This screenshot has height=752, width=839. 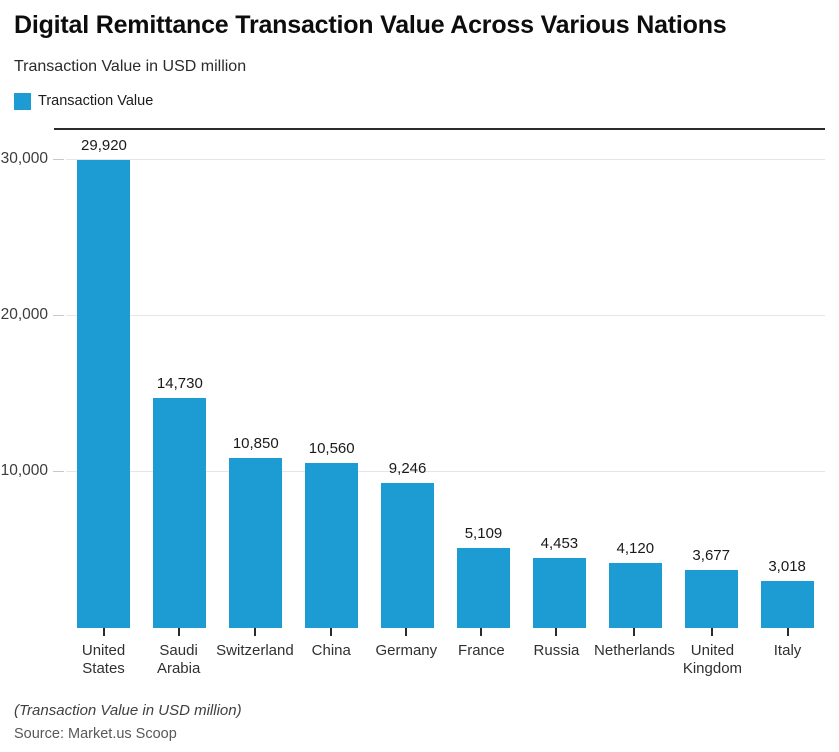 What do you see at coordinates (787, 650) in the screenshot?
I see `x-axis-tick-label: Italy` at bounding box center [787, 650].